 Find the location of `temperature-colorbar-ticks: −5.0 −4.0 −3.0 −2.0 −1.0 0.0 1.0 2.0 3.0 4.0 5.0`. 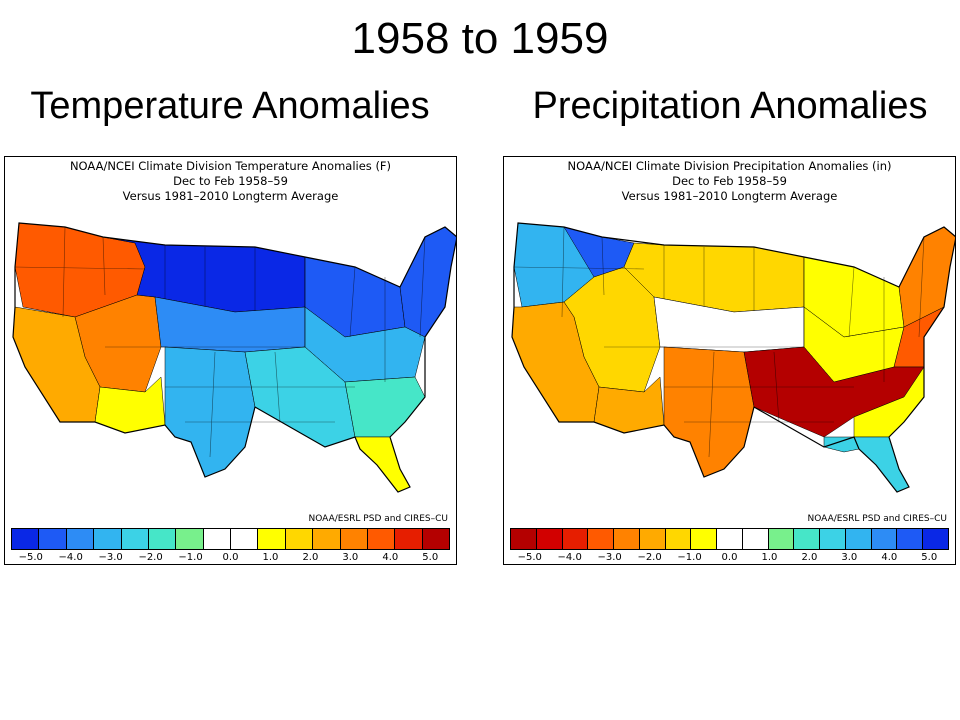

temperature-colorbar-ticks: −5.0 −4.0 −3.0 −2.0 −1.0 0.0 1.0 2.0 3.0 4.0 5.0 is located at coordinates (230, 558).